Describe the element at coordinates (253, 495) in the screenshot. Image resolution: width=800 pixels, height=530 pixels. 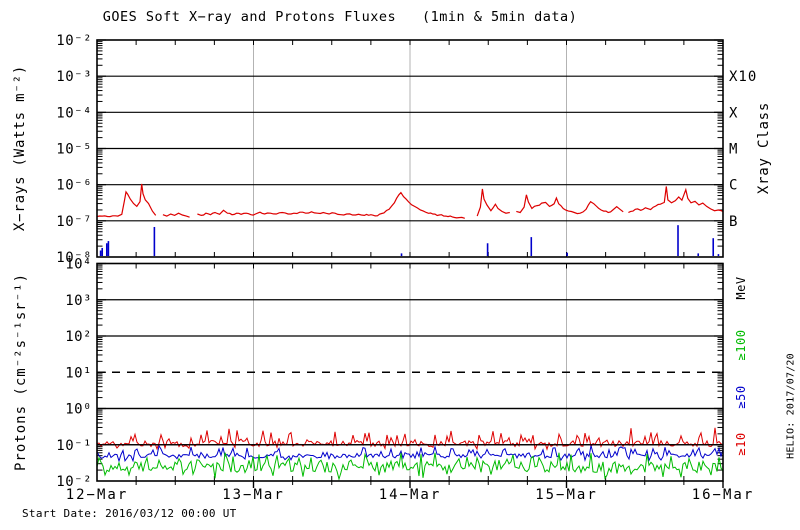
I see `x-tick-label: 13−Mar` at that location.